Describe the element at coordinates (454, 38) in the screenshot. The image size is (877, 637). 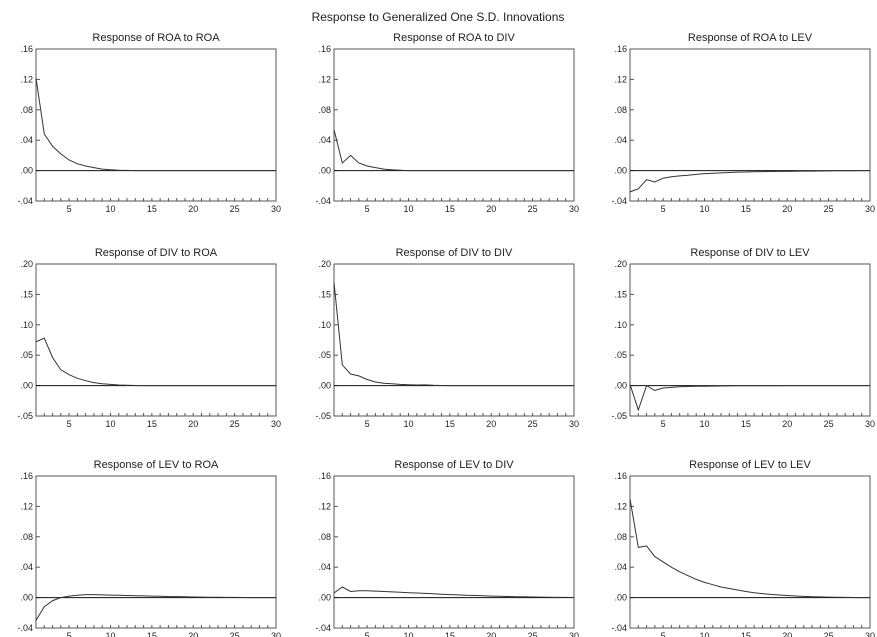
I see `panel-title: Response of ROA to DIV` at that location.